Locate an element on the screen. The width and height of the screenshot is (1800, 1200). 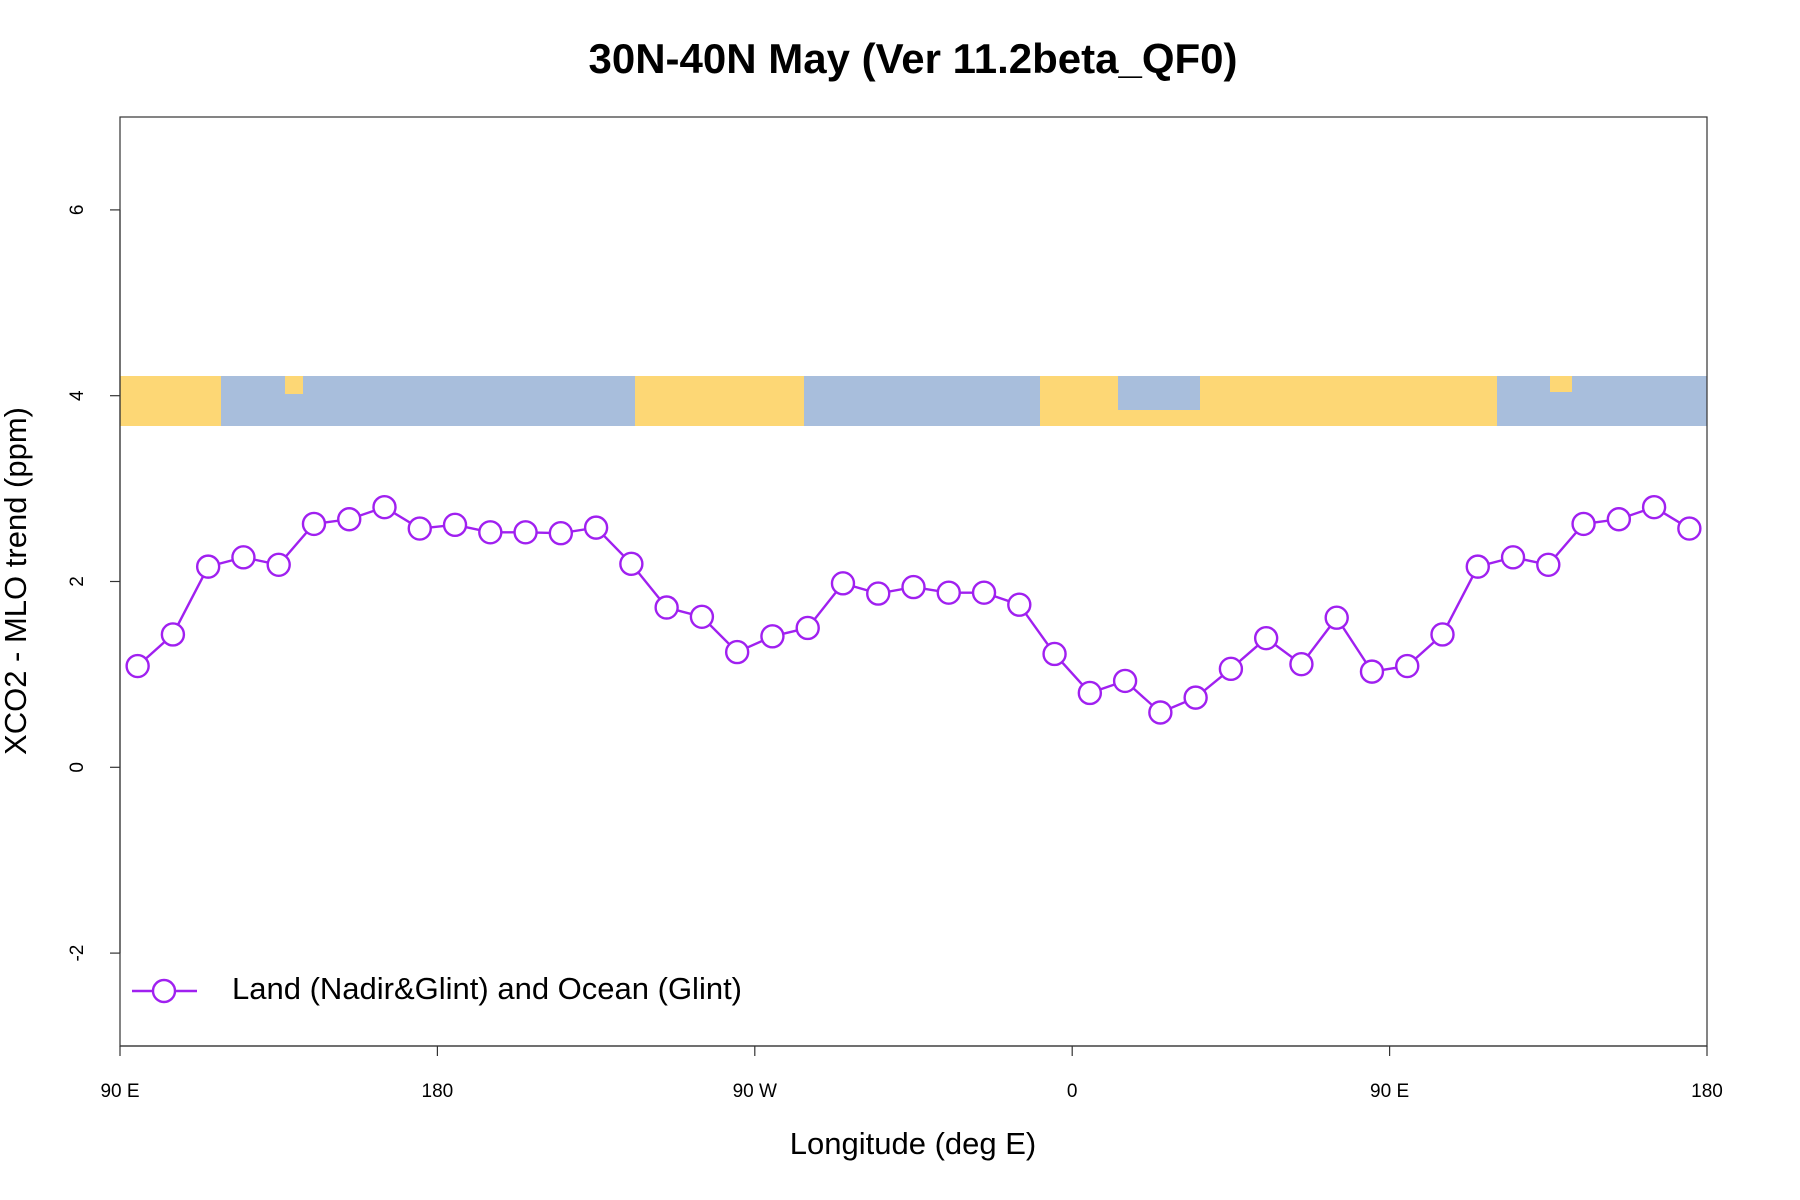
y-tick-label: 4 is located at coordinates (77, 395).